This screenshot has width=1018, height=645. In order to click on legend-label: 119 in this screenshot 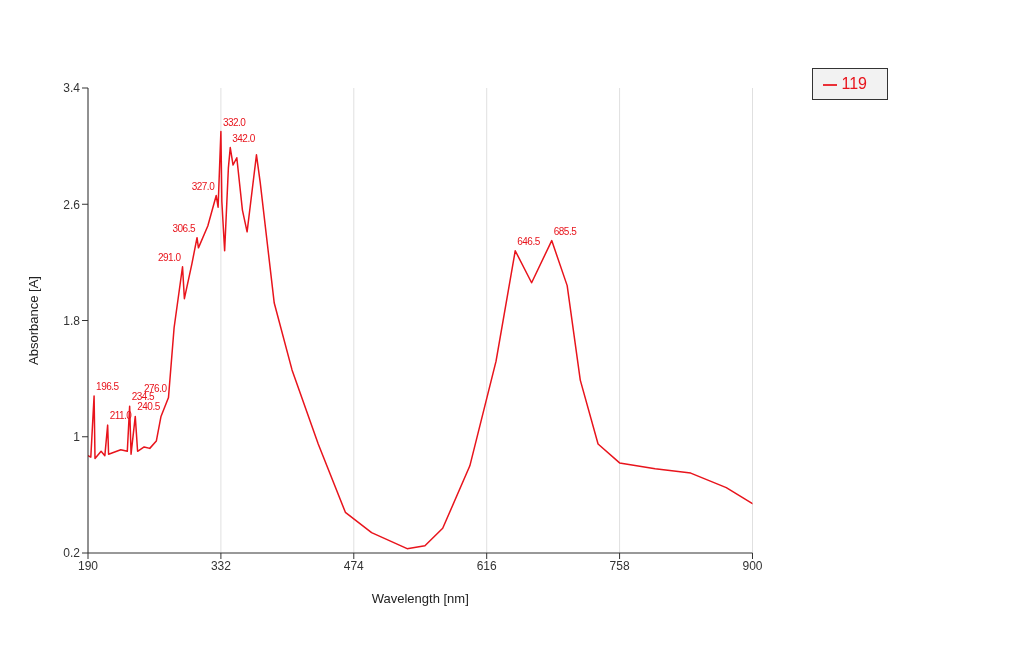, I will do `click(854, 83)`.